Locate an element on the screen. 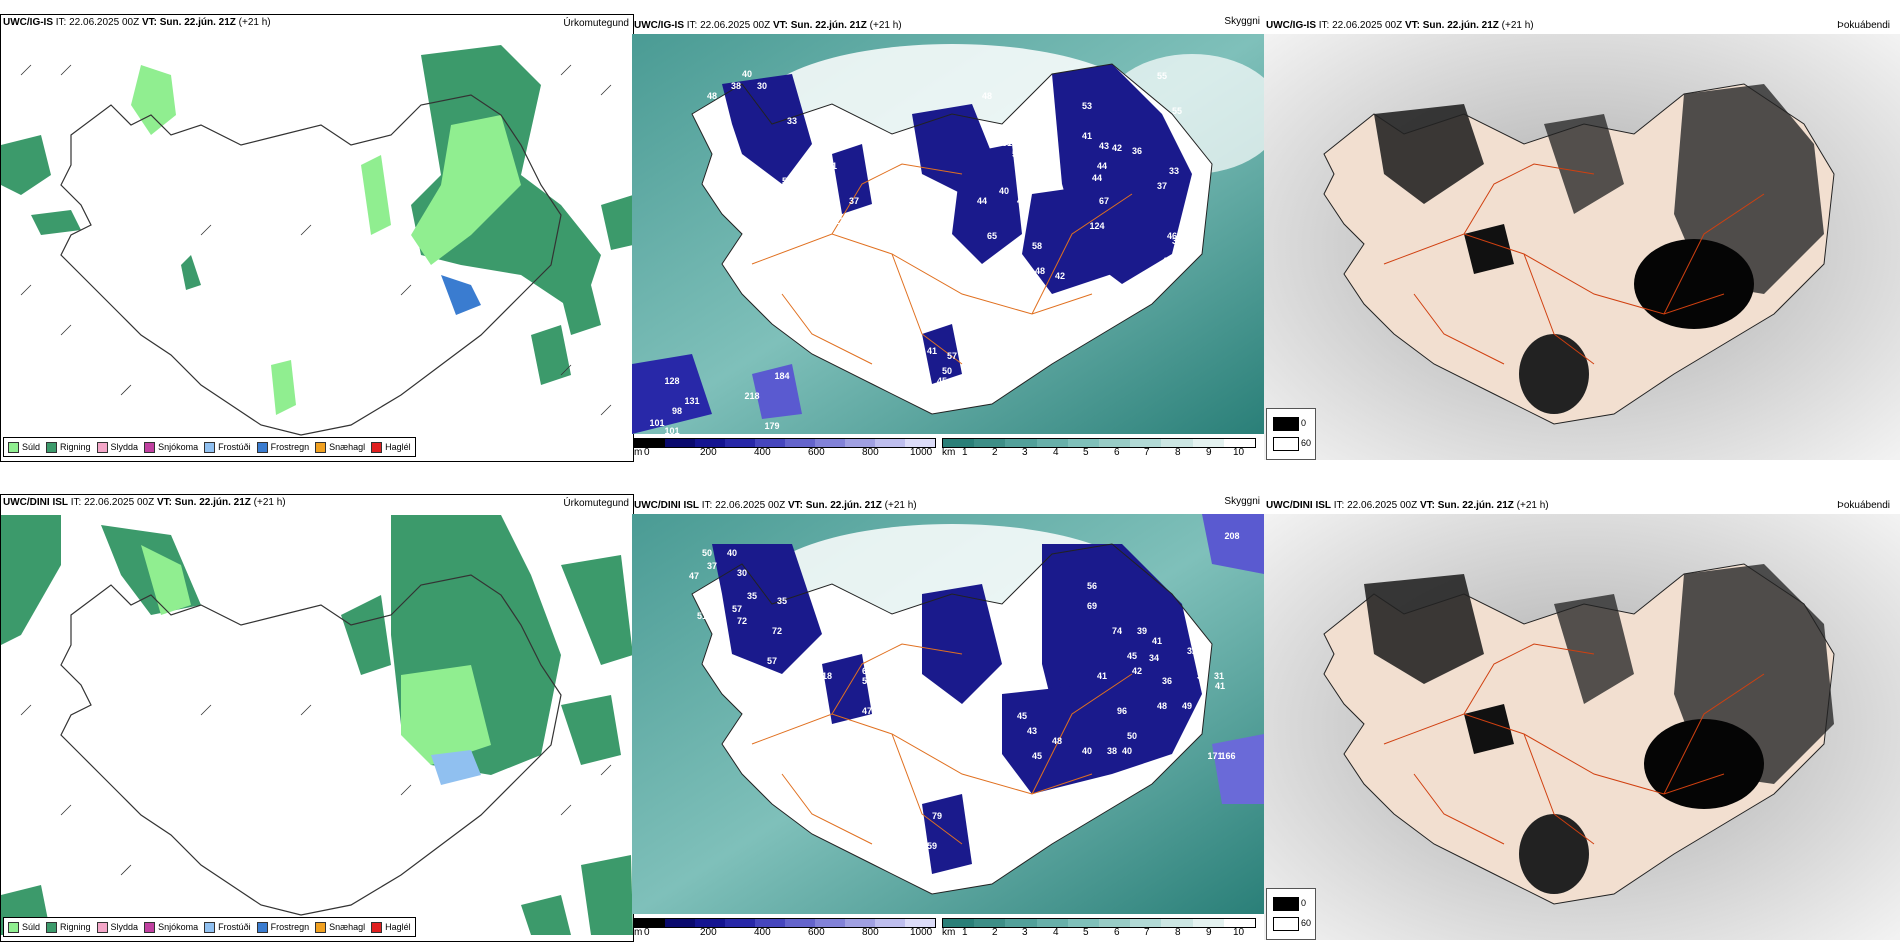 This screenshot has height=950, width=1900. cloud-base-value-label: 18 is located at coordinates (827, 676).